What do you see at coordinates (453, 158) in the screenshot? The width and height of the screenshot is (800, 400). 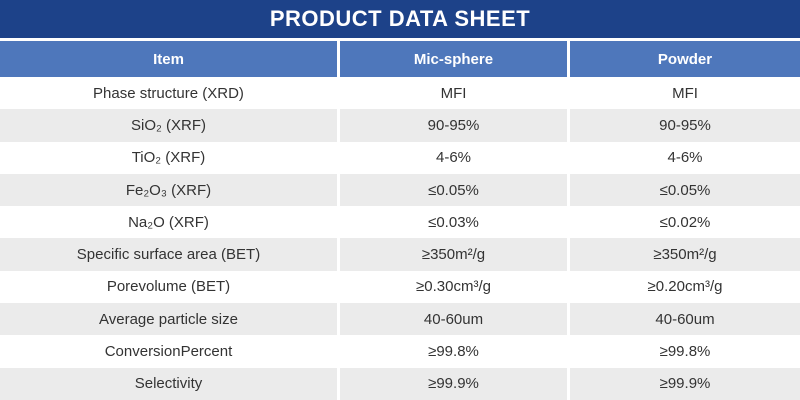 I see `mic-sphere-cell: 4-6%` at bounding box center [453, 158].